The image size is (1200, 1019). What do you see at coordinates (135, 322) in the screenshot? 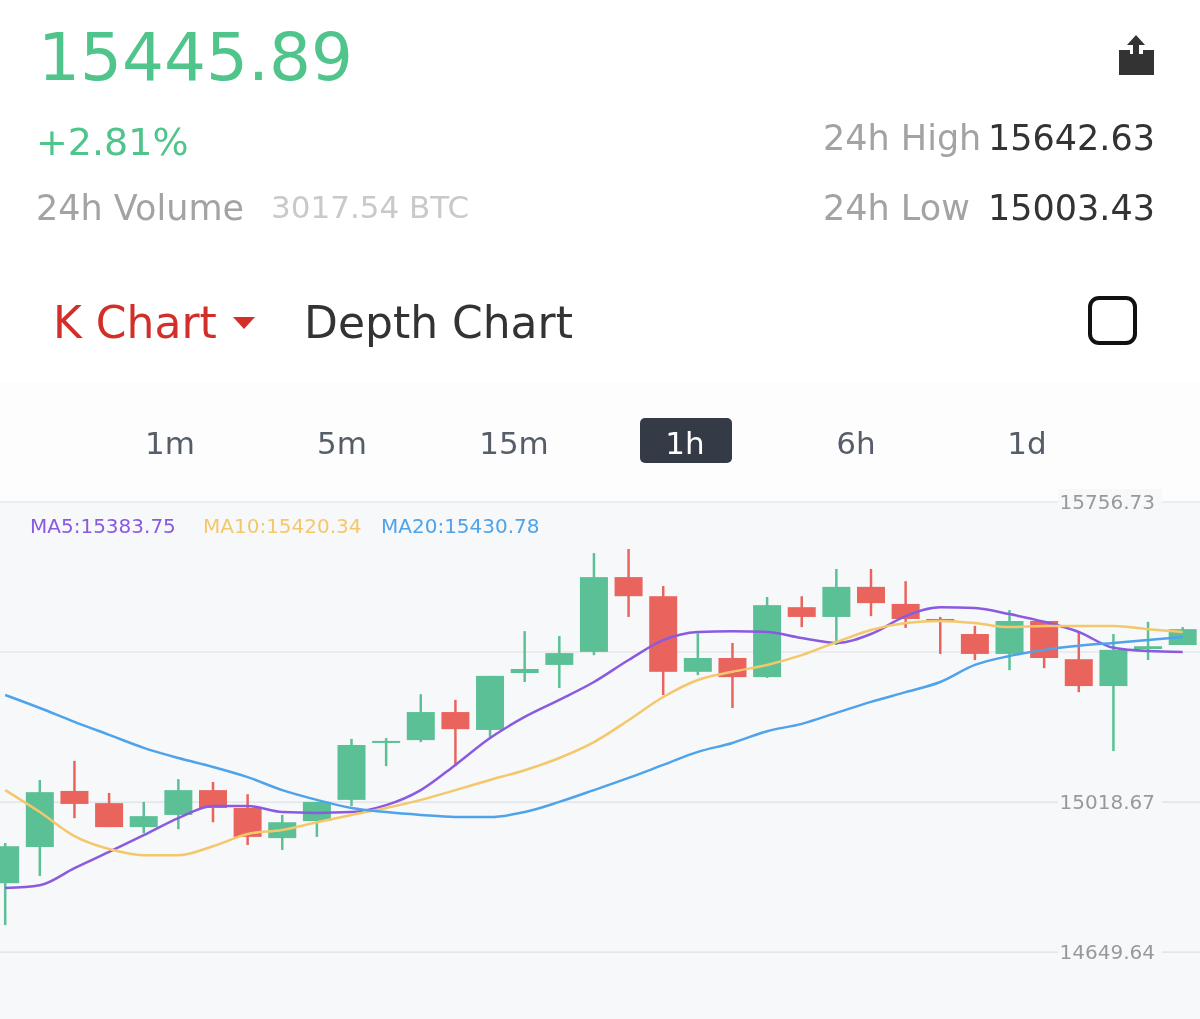
I see `text: K Chart` at bounding box center [135, 322].